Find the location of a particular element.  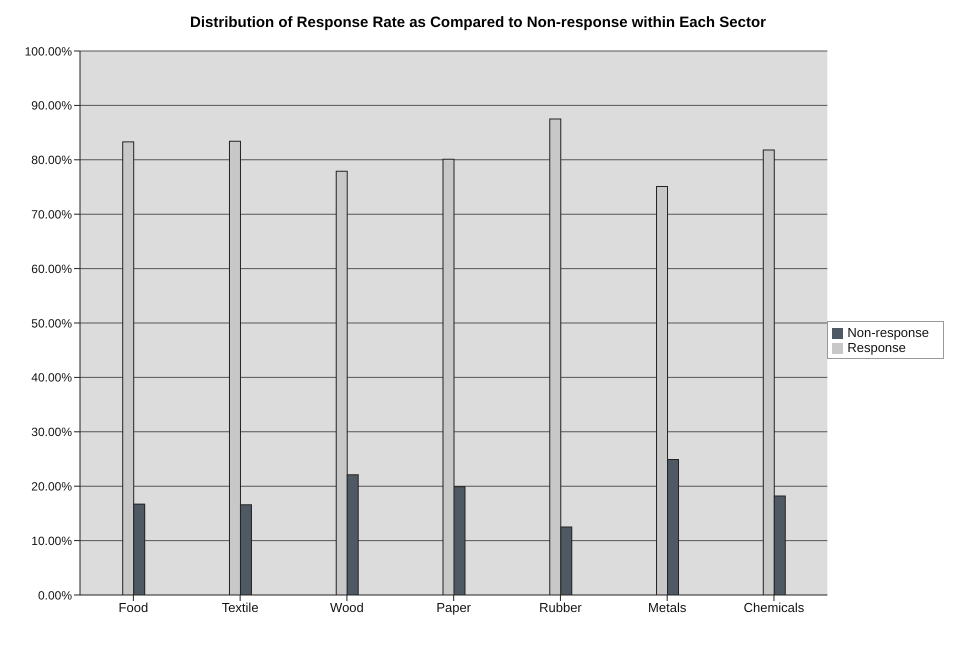

y-tick-label: 0.00% is located at coordinates (55, 595).